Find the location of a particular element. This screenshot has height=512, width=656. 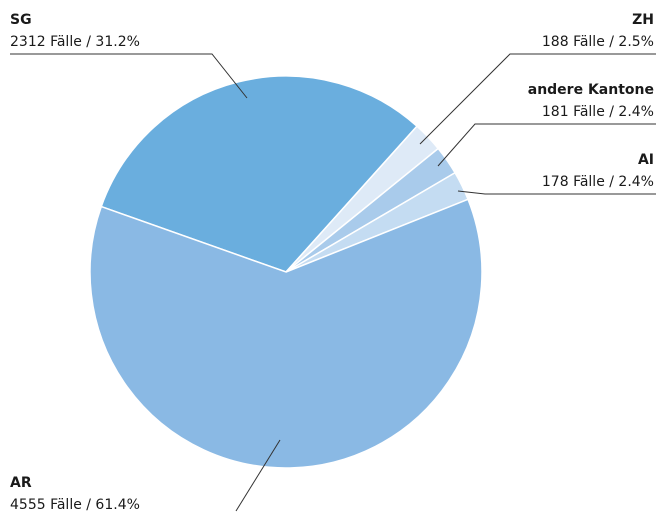

slice-value-label: 2312 Fälle / 31.2% is located at coordinates (75, 42).